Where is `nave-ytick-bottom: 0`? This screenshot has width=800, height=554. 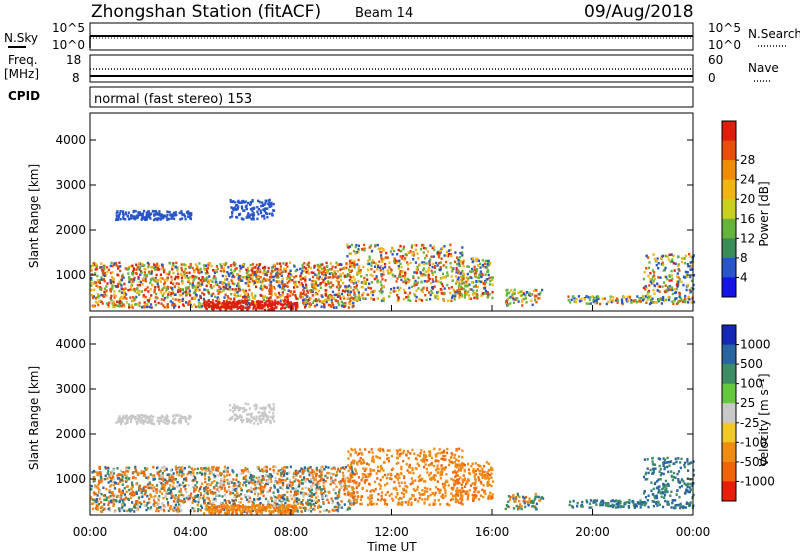 nave-ytick-bottom: 0 is located at coordinates (712, 78).